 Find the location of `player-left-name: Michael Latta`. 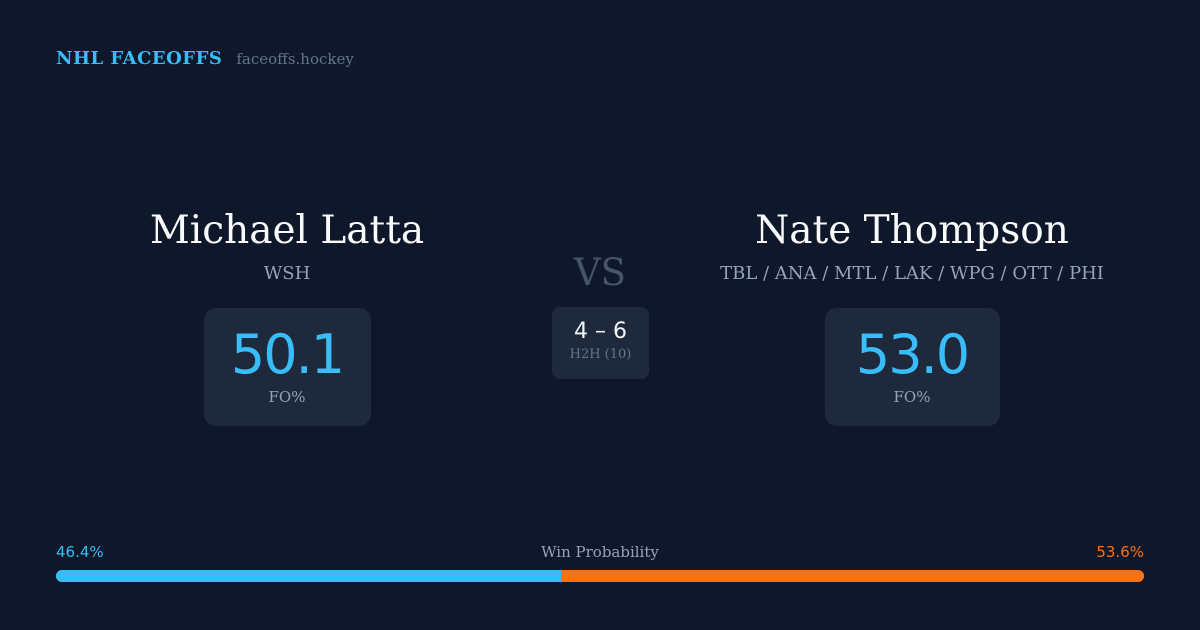

player-left-name: Michael Latta is located at coordinates (287, 230).